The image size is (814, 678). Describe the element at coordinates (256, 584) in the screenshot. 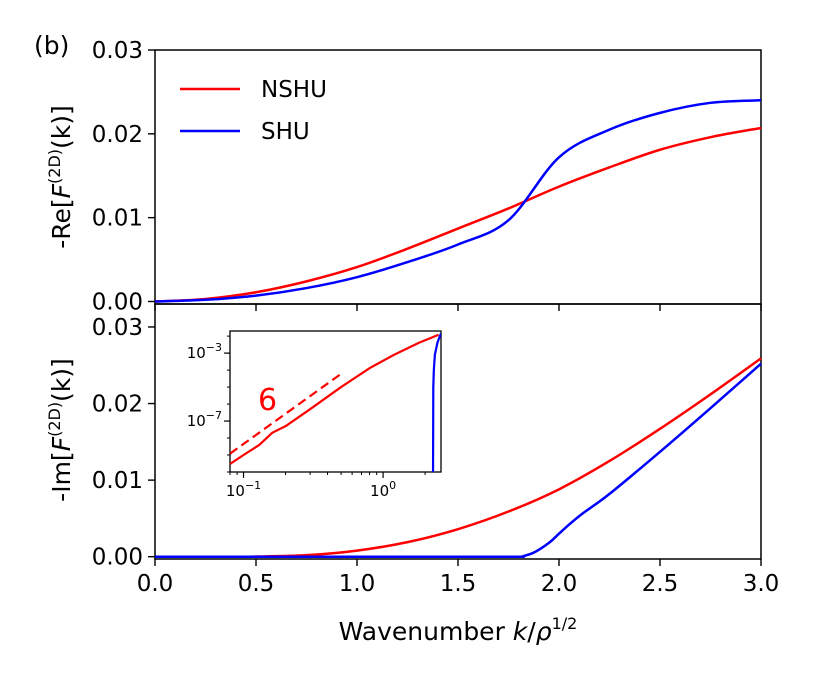

I see `xtick-label: 0.5` at that location.